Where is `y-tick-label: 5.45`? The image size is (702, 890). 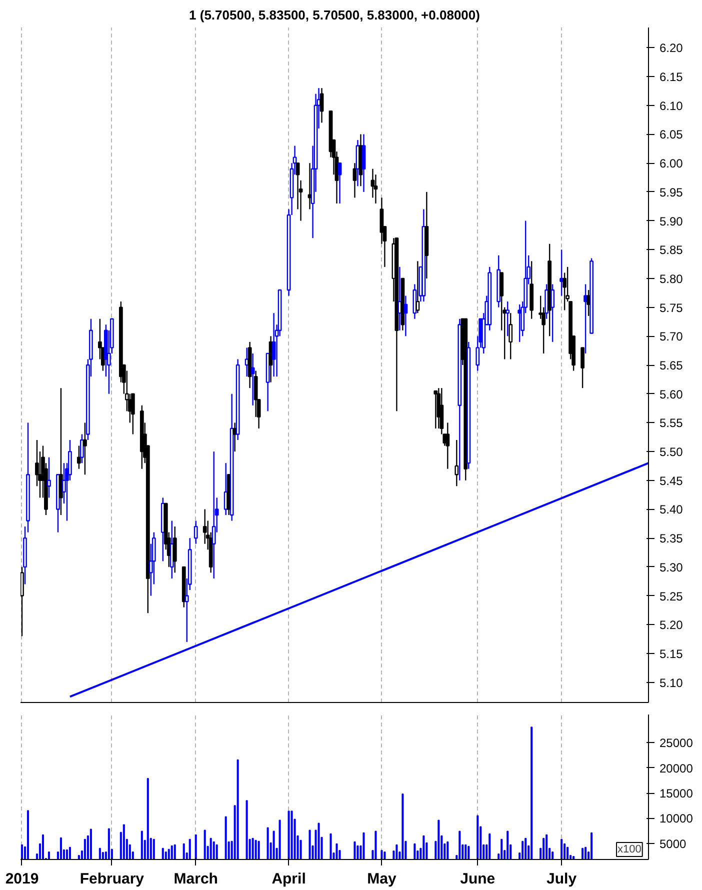
y-tick-label: 5.45 is located at coordinates (672, 481).